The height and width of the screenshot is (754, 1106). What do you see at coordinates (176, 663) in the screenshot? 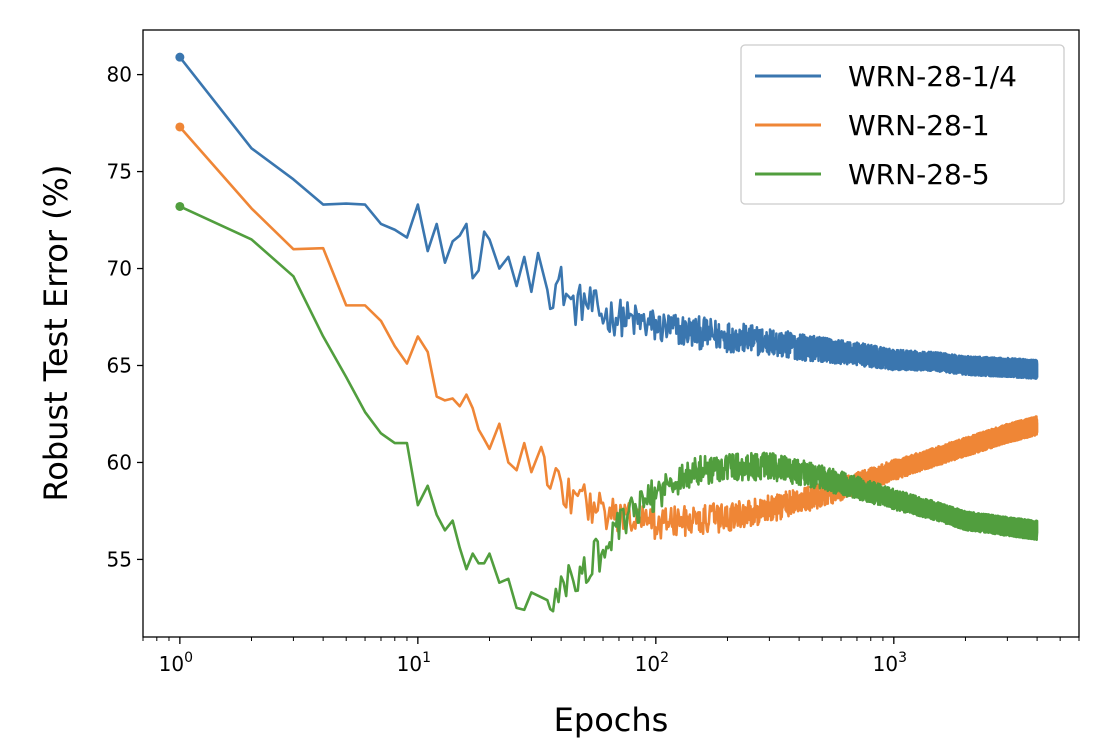
I see `x-tick-label-0: 10⁰` at bounding box center [176, 663].